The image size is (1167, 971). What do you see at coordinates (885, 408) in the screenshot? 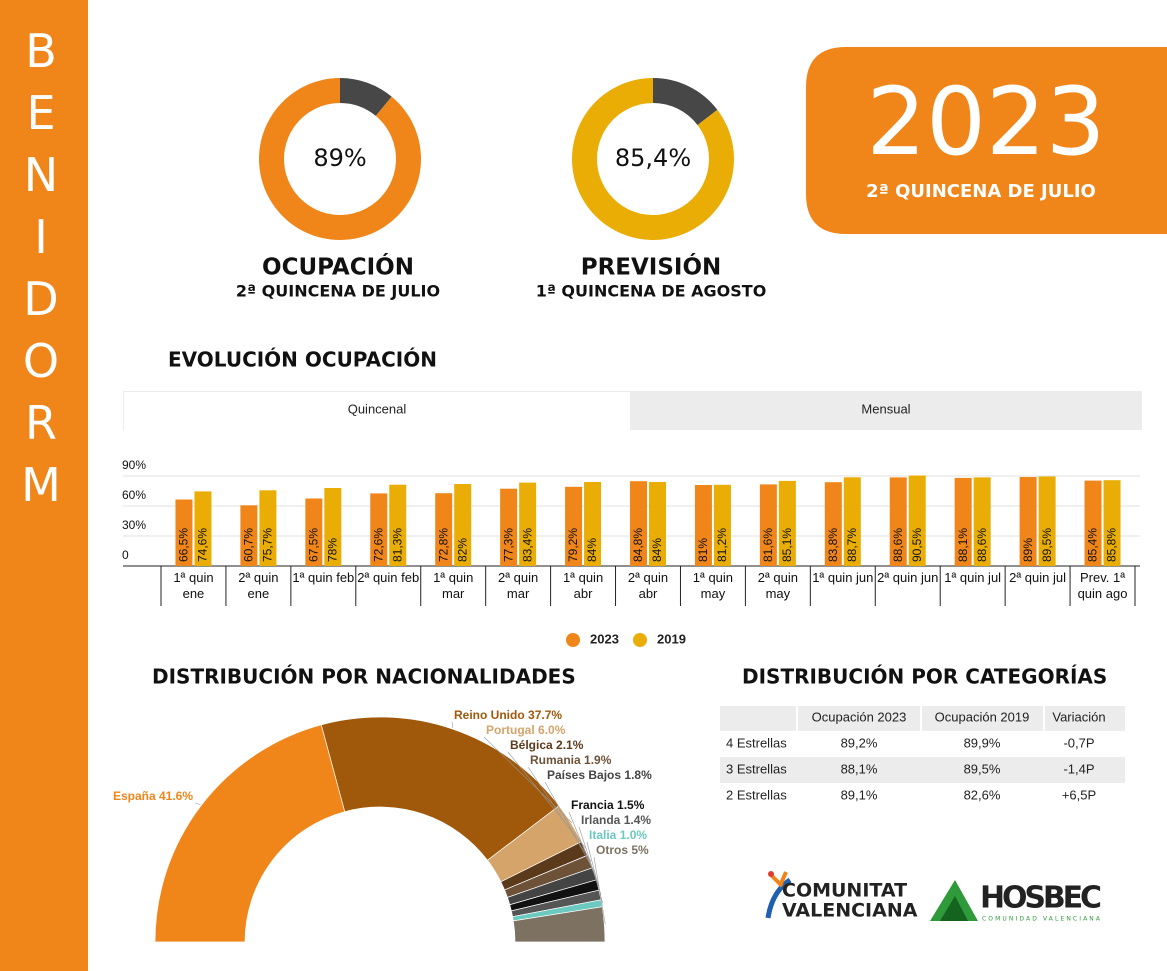
I see `tab: Mensual` at bounding box center [885, 408].